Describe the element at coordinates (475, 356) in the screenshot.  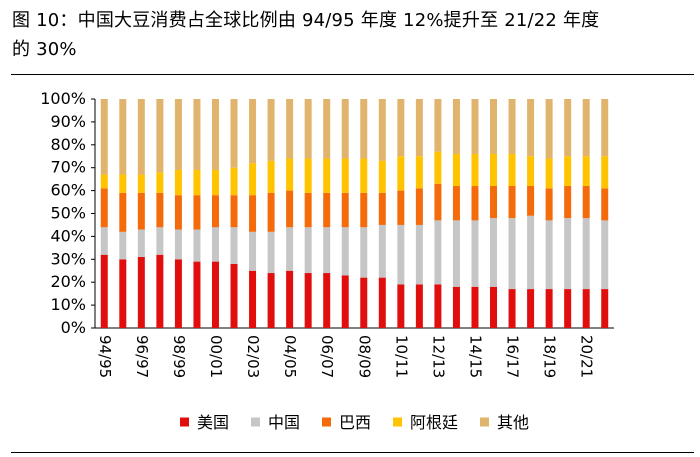
I see `x-tick-label: 14/15` at that location.